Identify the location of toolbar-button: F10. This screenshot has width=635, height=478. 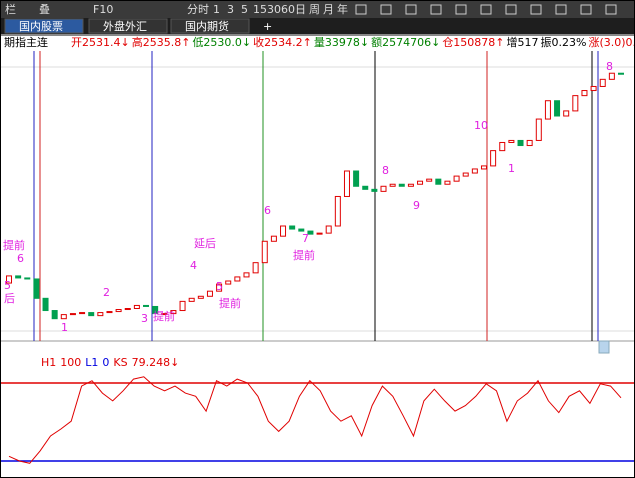
(103, 9).